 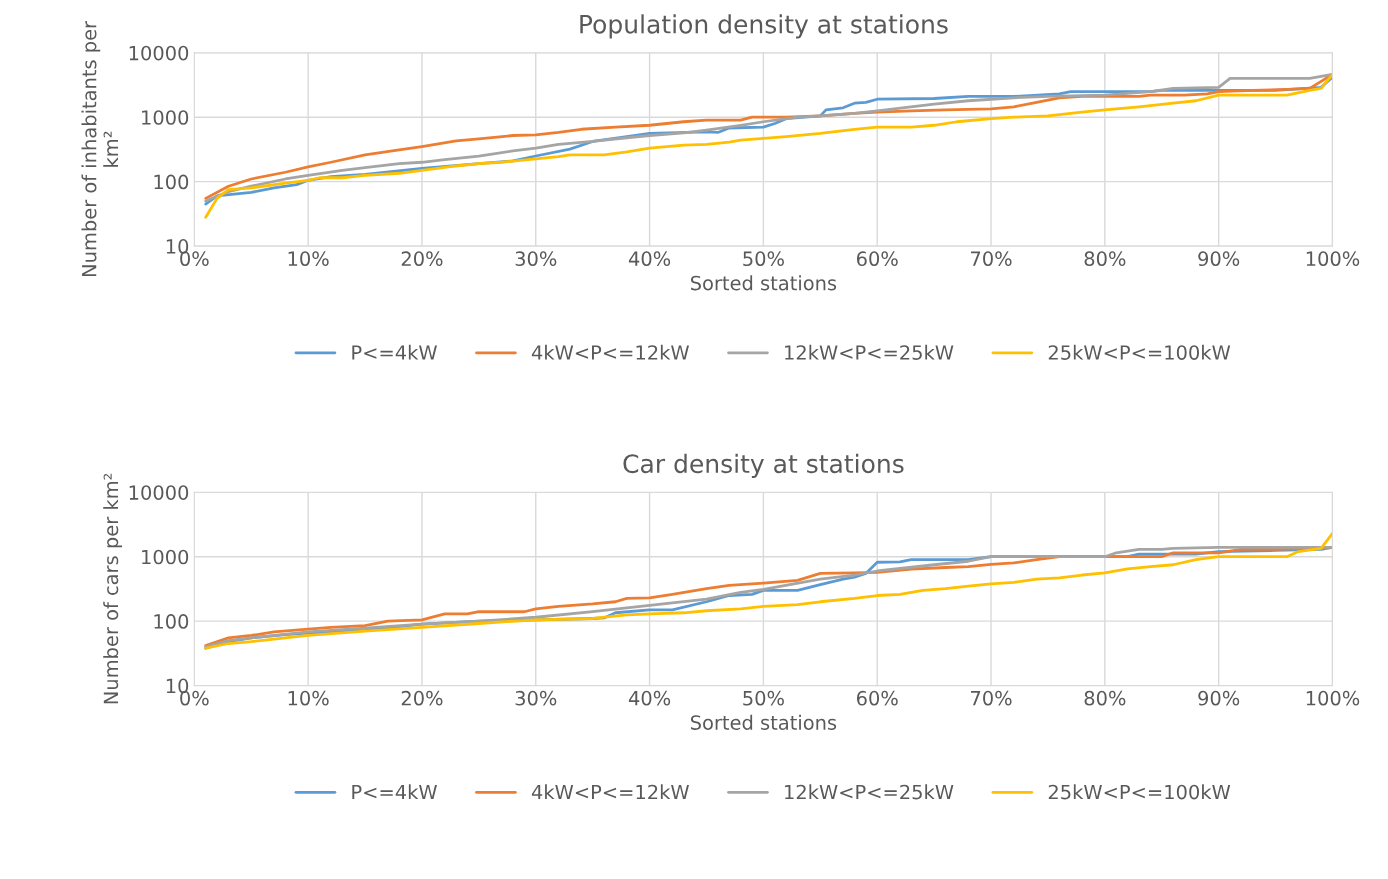 What do you see at coordinates (764, 26) in the screenshot?
I see `chart-title: Population density at stations` at bounding box center [764, 26].